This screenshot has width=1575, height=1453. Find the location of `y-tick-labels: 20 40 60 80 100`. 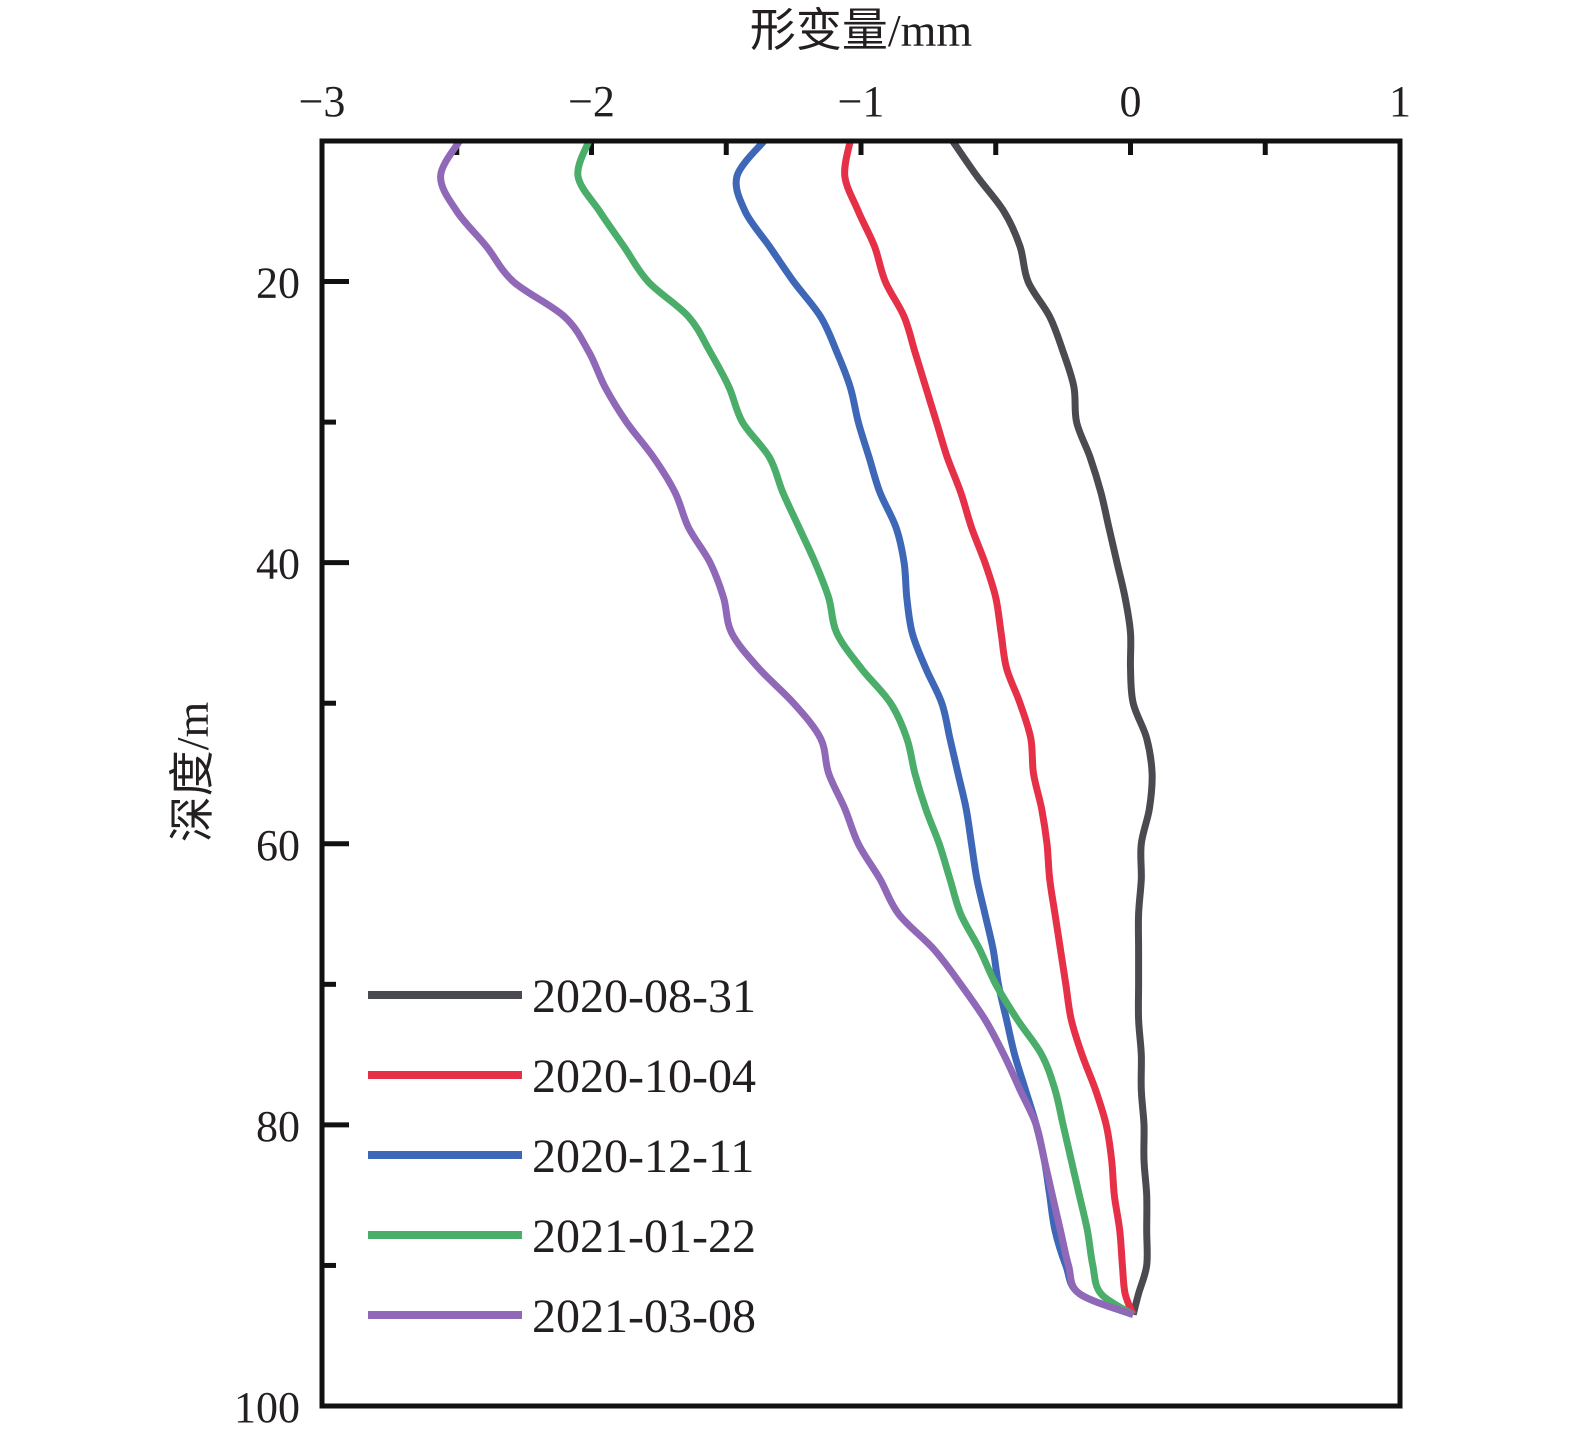

y-tick-labels: 20 40 60 80 100 is located at coordinates (267, 845).